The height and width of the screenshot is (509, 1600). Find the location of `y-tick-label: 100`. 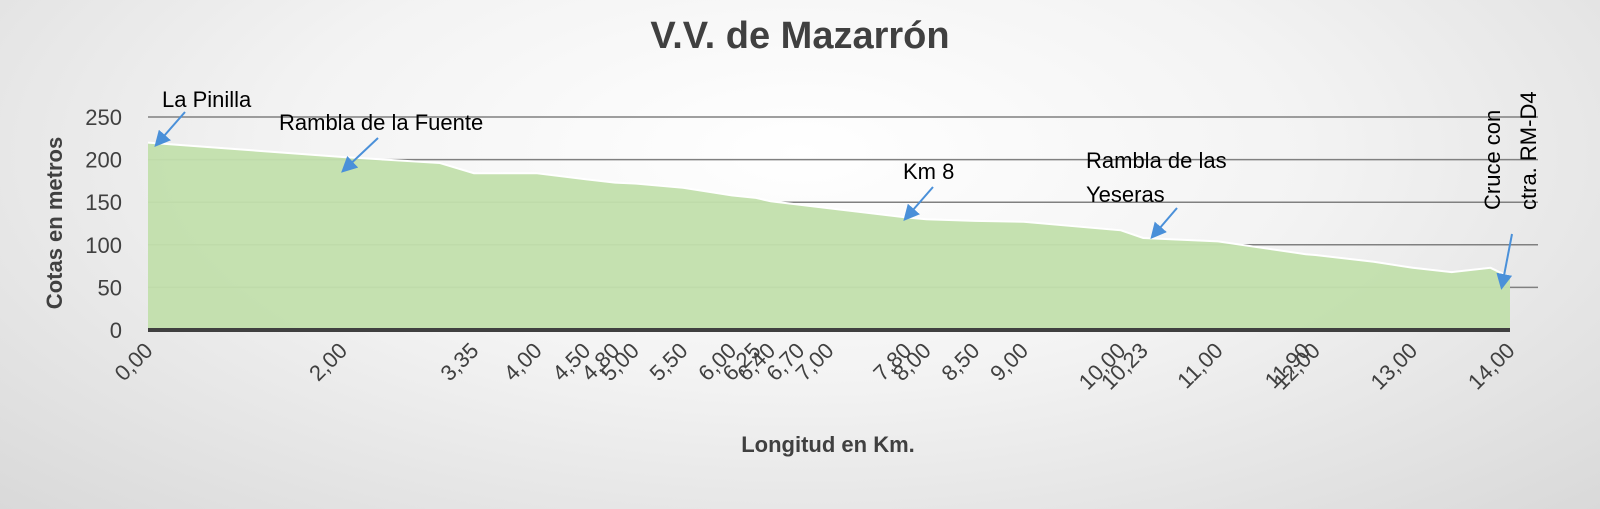

y-tick-label: 100 is located at coordinates (103, 245).